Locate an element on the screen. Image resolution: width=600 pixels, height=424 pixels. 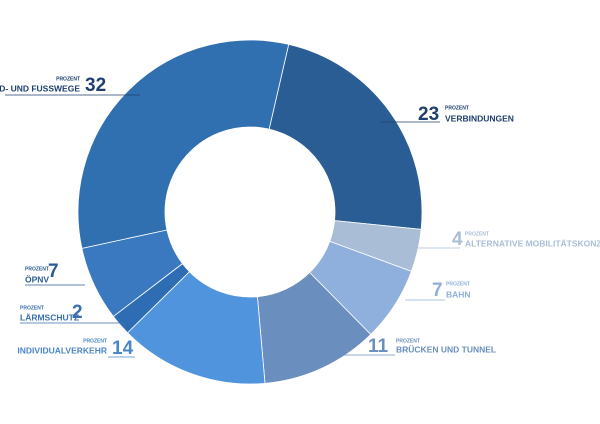
value-label: 14 is located at coordinates (123, 348).